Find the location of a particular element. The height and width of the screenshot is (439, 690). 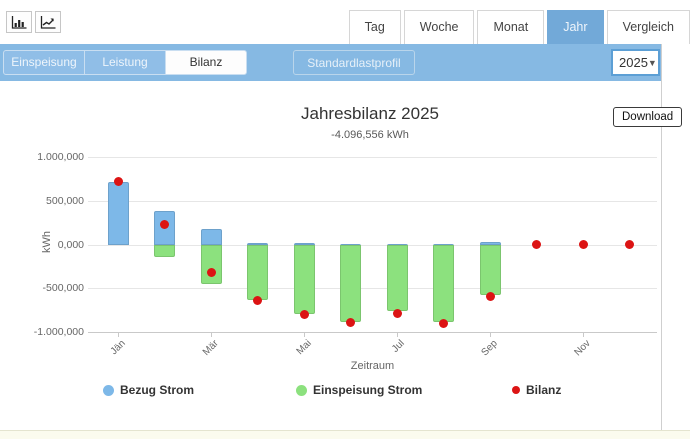

year-select-value: 2025 is located at coordinates (633, 62).